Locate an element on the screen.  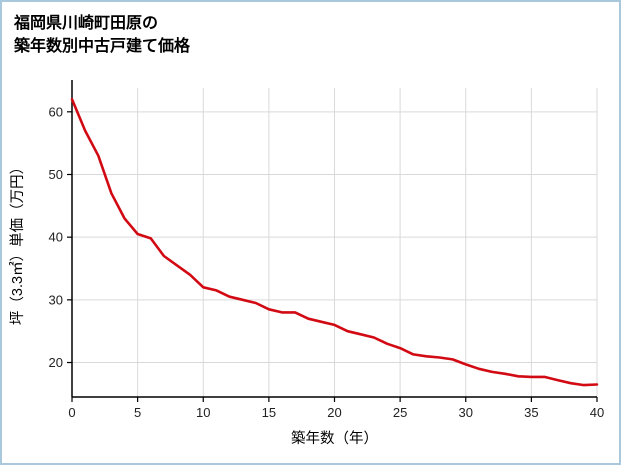
chart-title-line1: 福岡県川崎町田原の is located at coordinates (86, 23).